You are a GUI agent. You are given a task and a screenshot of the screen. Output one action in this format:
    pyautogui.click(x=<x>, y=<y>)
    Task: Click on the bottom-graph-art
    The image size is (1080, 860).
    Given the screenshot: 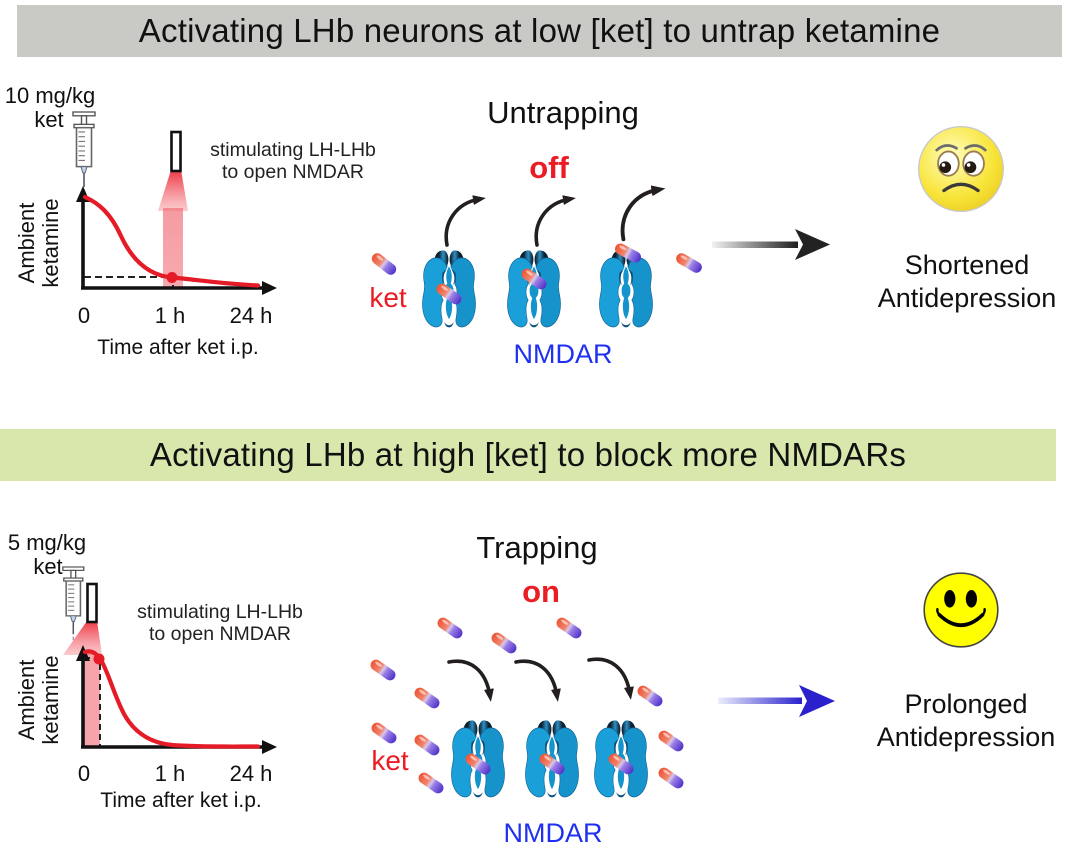 What is the action you would take?
    pyautogui.click(x=169, y=660)
    